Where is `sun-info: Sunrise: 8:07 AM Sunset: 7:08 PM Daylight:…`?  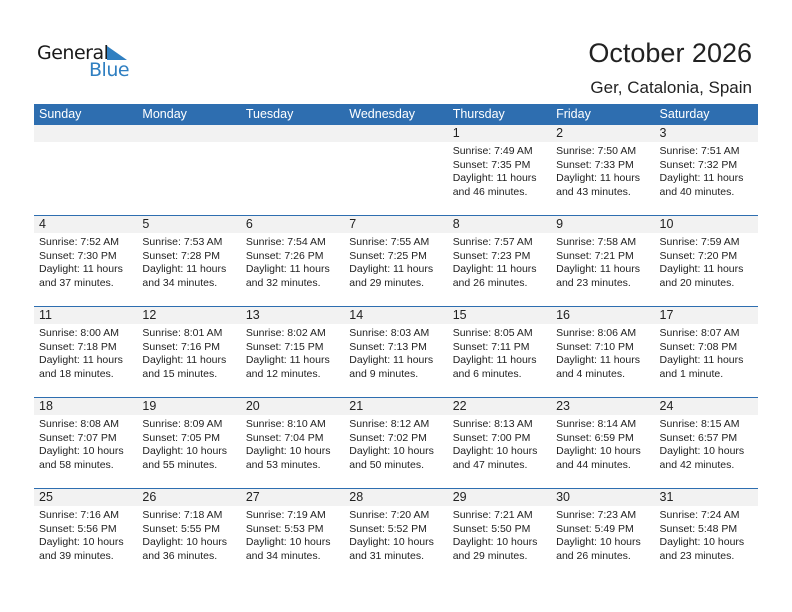 sun-info: Sunrise: 8:07 AM Sunset: 7:08 PM Daylight:… is located at coordinates (702, 354).